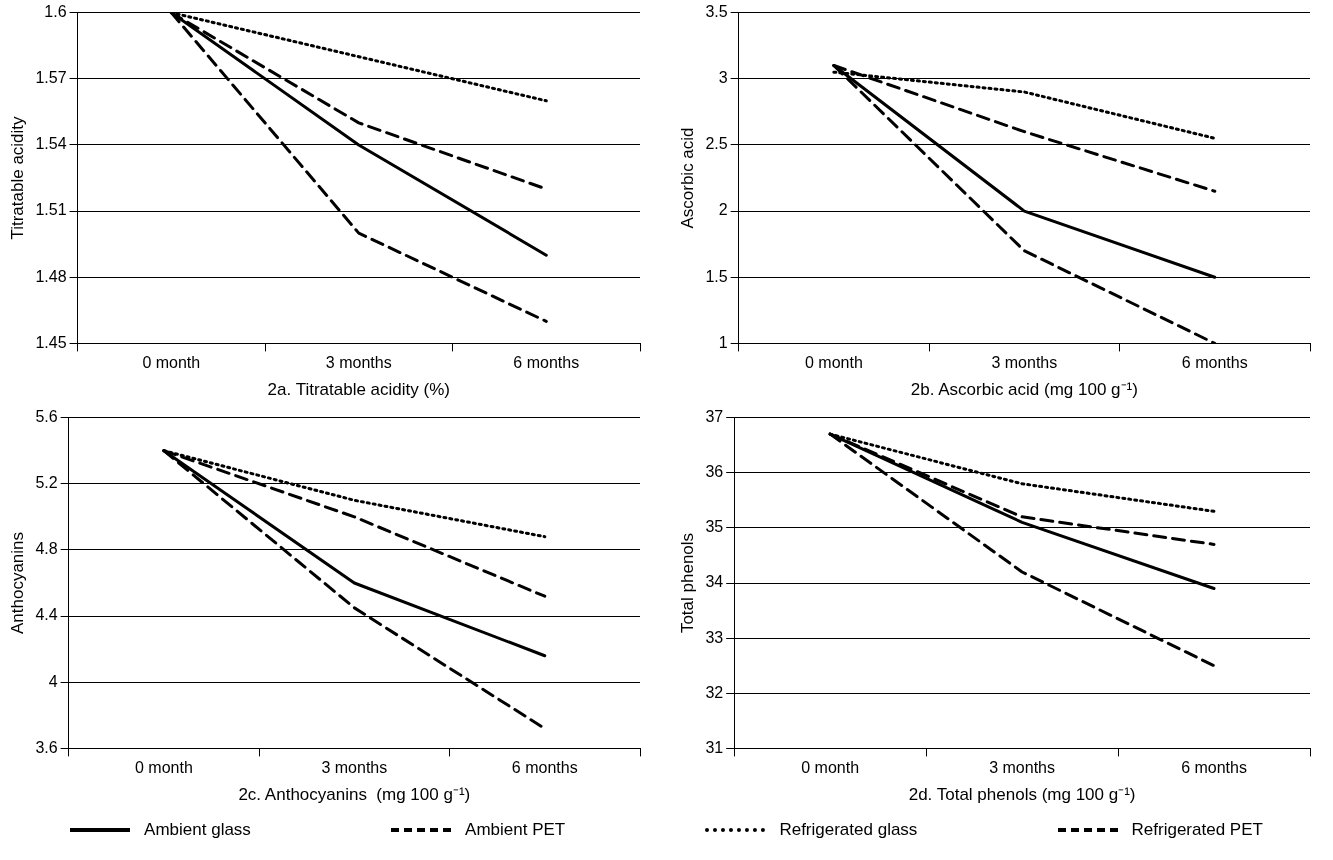  What do you see at coordinates (714, 582) in the screenshot?
I see `y-tick-label: 34` at bounding box center [714, 582].